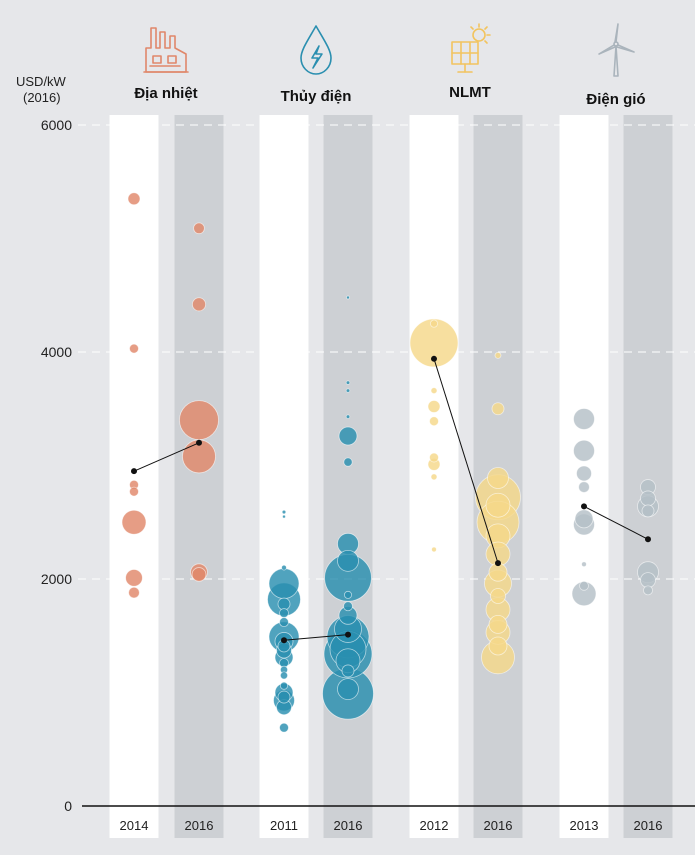 The image size is (695, 855). I want to click on mean-dot-4-2016, so click(648, 539).